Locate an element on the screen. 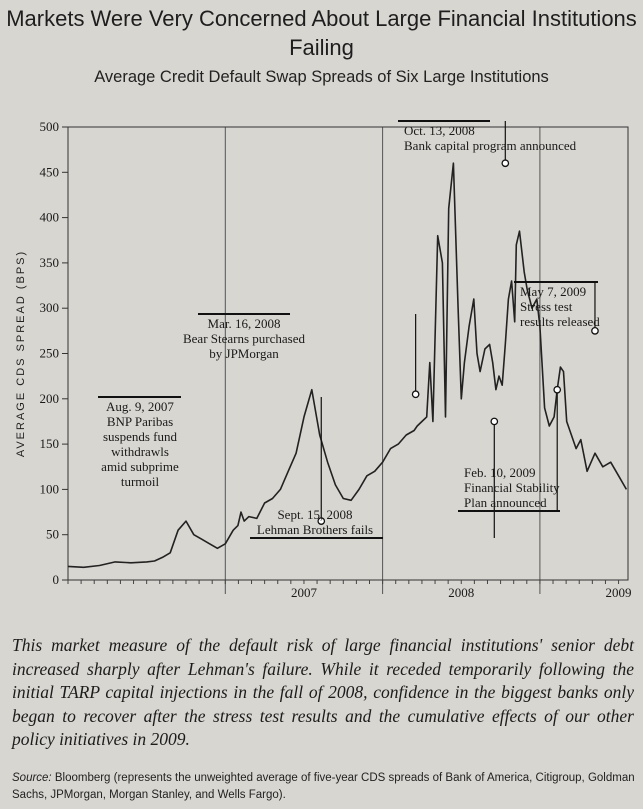  annotation-date: Mar. 16, 2008 is located at coordinates (244, 323).